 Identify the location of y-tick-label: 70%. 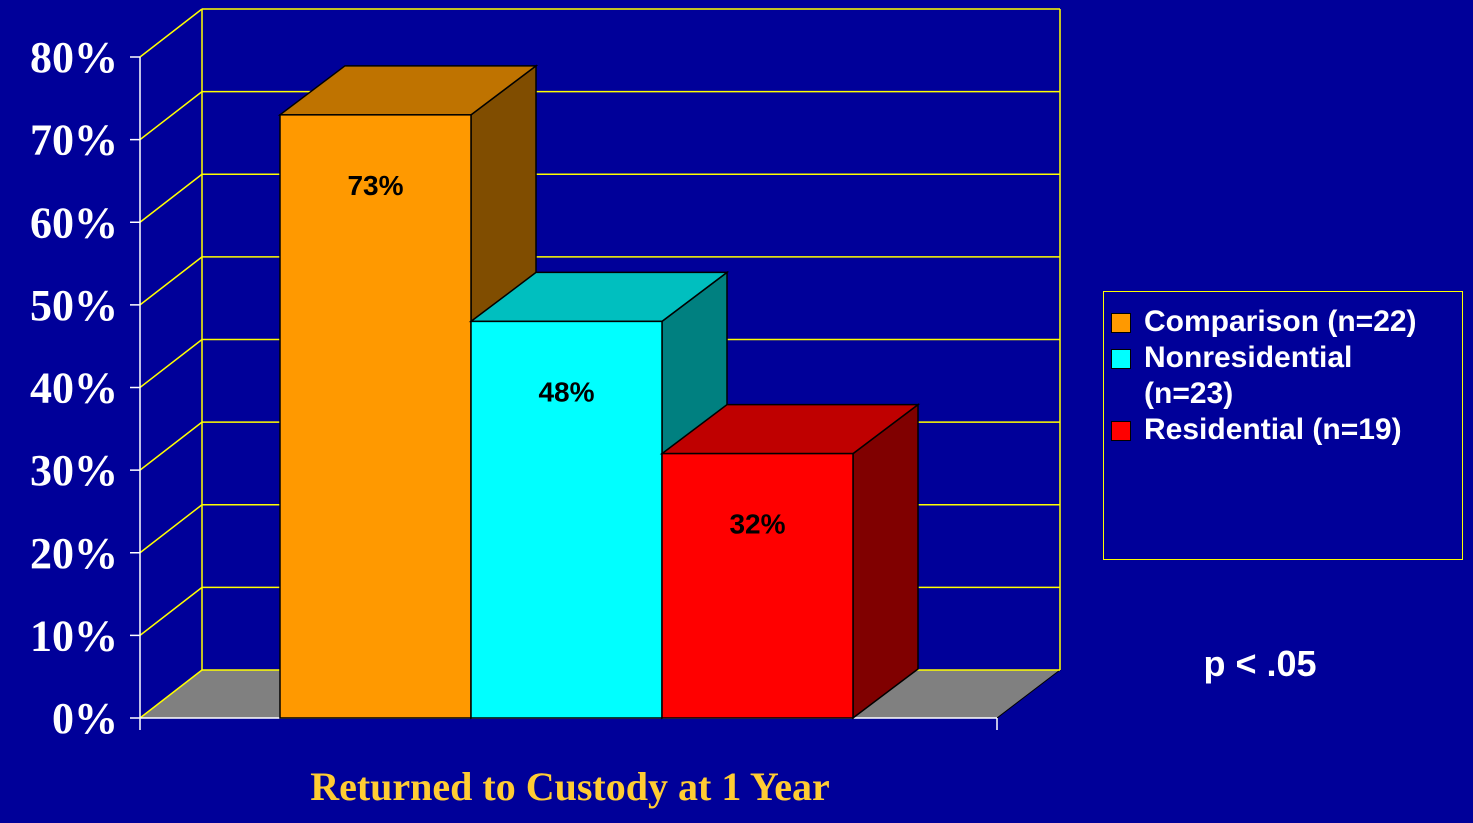
(74, 140).